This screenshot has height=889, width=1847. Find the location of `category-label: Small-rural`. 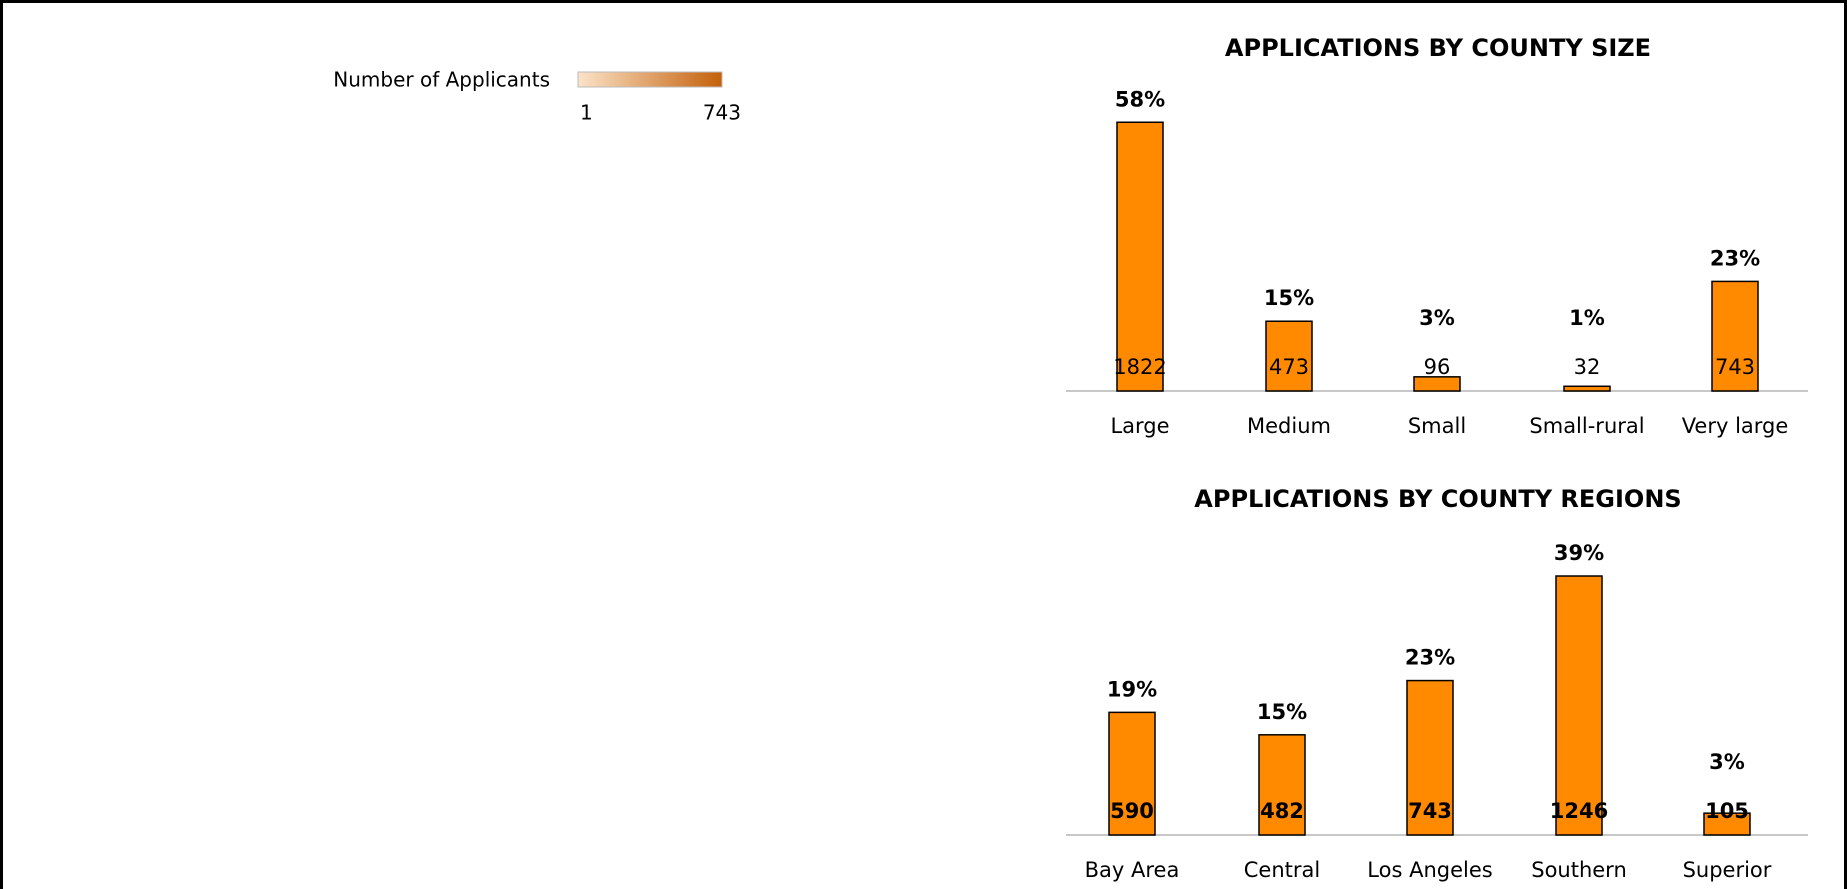

category-label: Small-rural is located at coordinates (1586, 426).